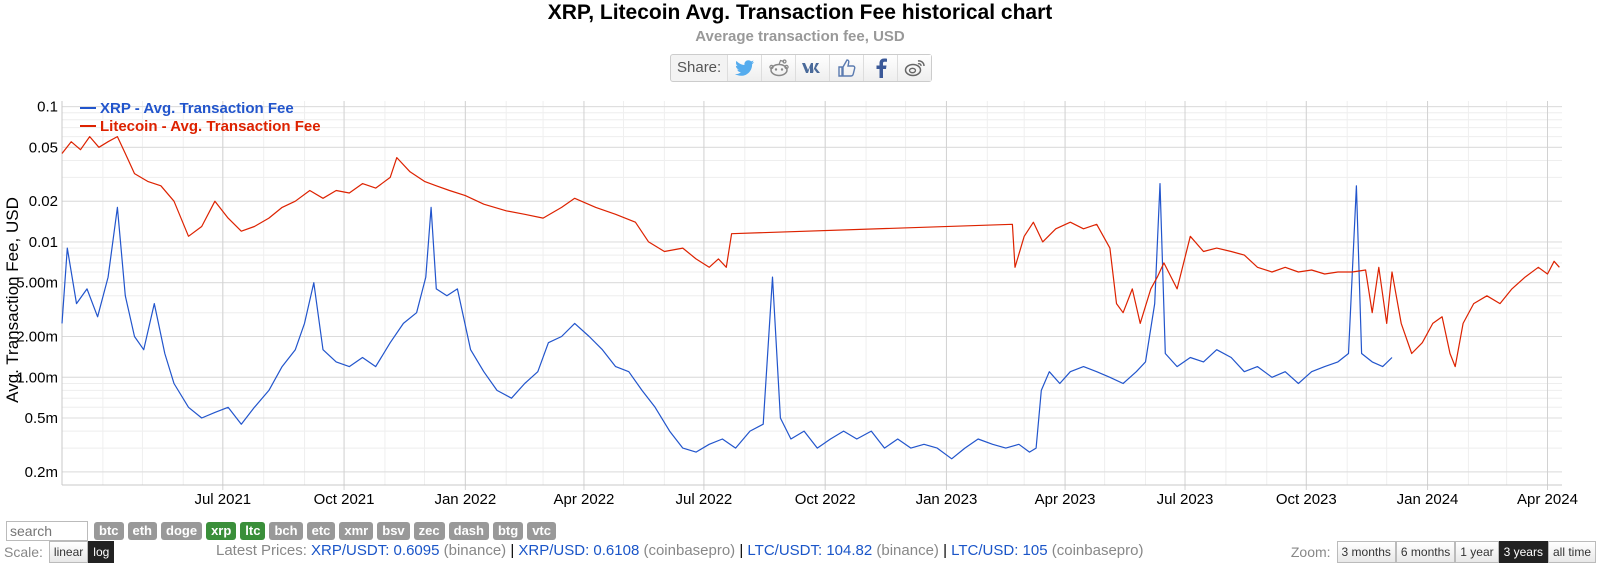  Describe the element at coordinates (847, 68) in the screenshot. I see `like-icon` at that location.